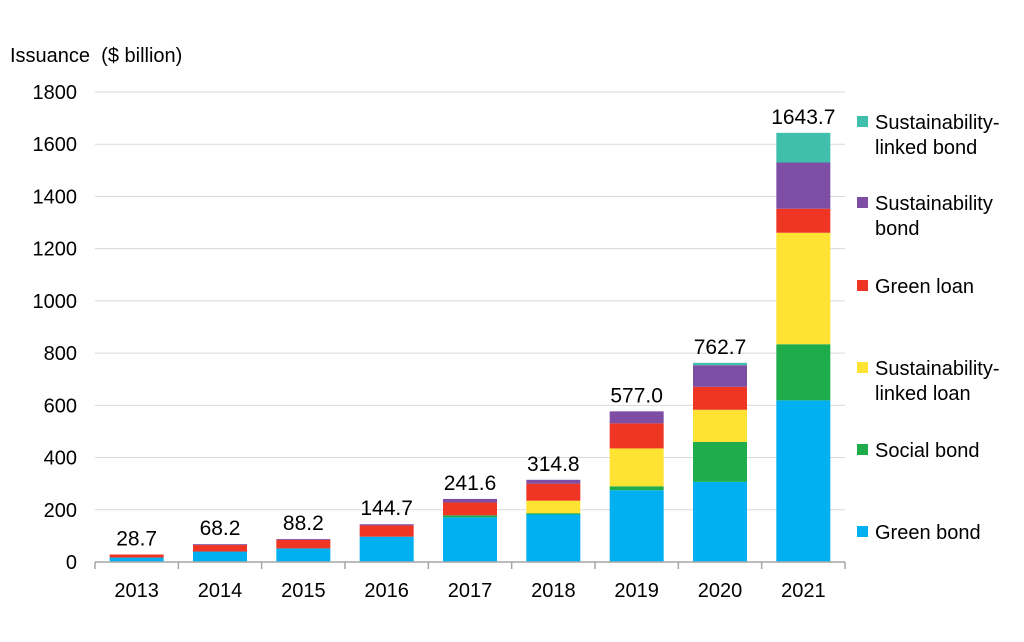 The width and height of the screenshot is (1024, 642). I want to click on y-tick-label: 1400, so click(55, 197).